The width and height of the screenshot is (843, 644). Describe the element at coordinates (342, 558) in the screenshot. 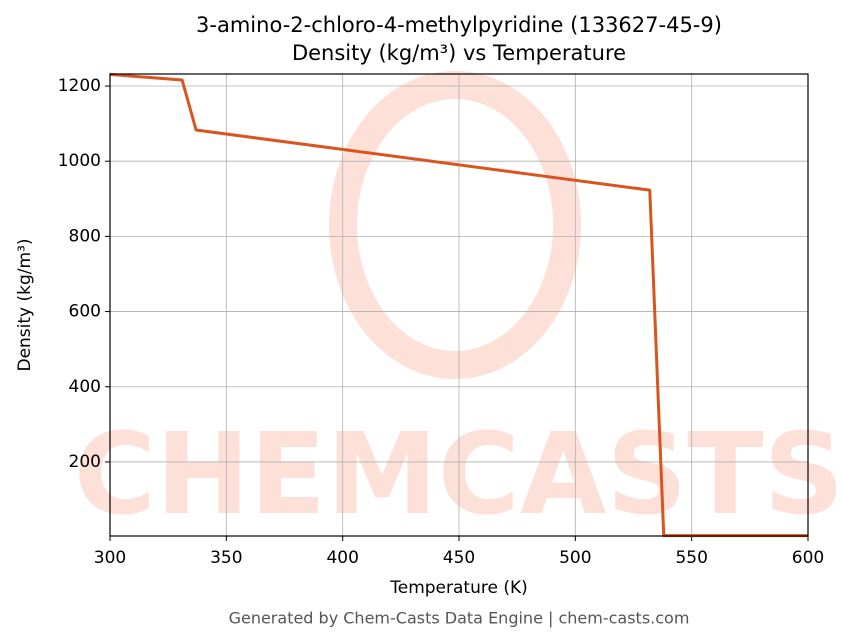

I see `x-tick-label: 400` at that location.